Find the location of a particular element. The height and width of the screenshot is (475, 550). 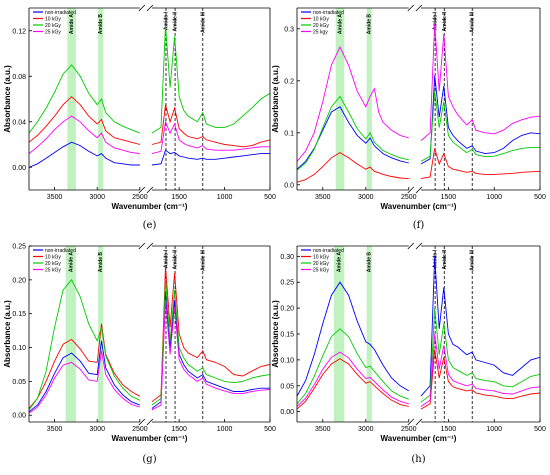

band-amide-b is located at coordinates (369, 334).